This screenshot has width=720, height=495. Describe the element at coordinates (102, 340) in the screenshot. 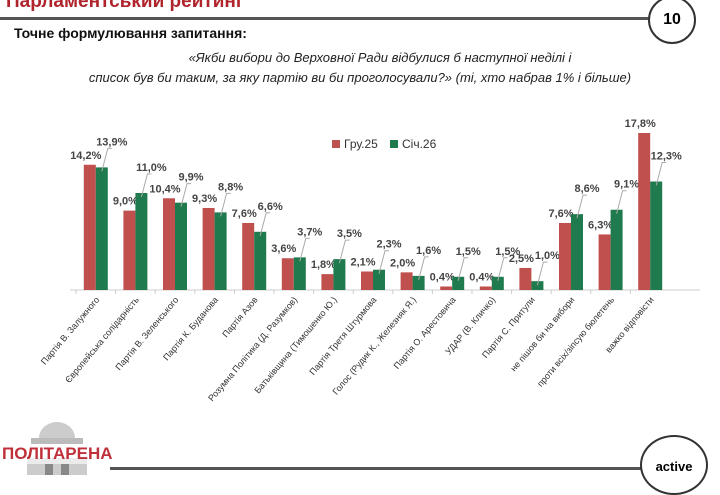

I see `category-label: Європейська солідарність` at that location.